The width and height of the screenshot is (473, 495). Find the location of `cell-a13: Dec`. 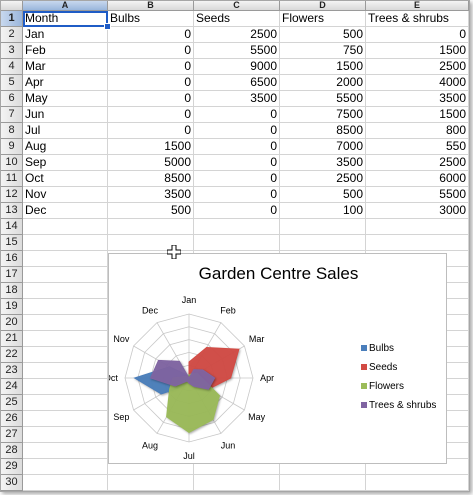

cell-a13: Dec is located at coordinates (65, 211).